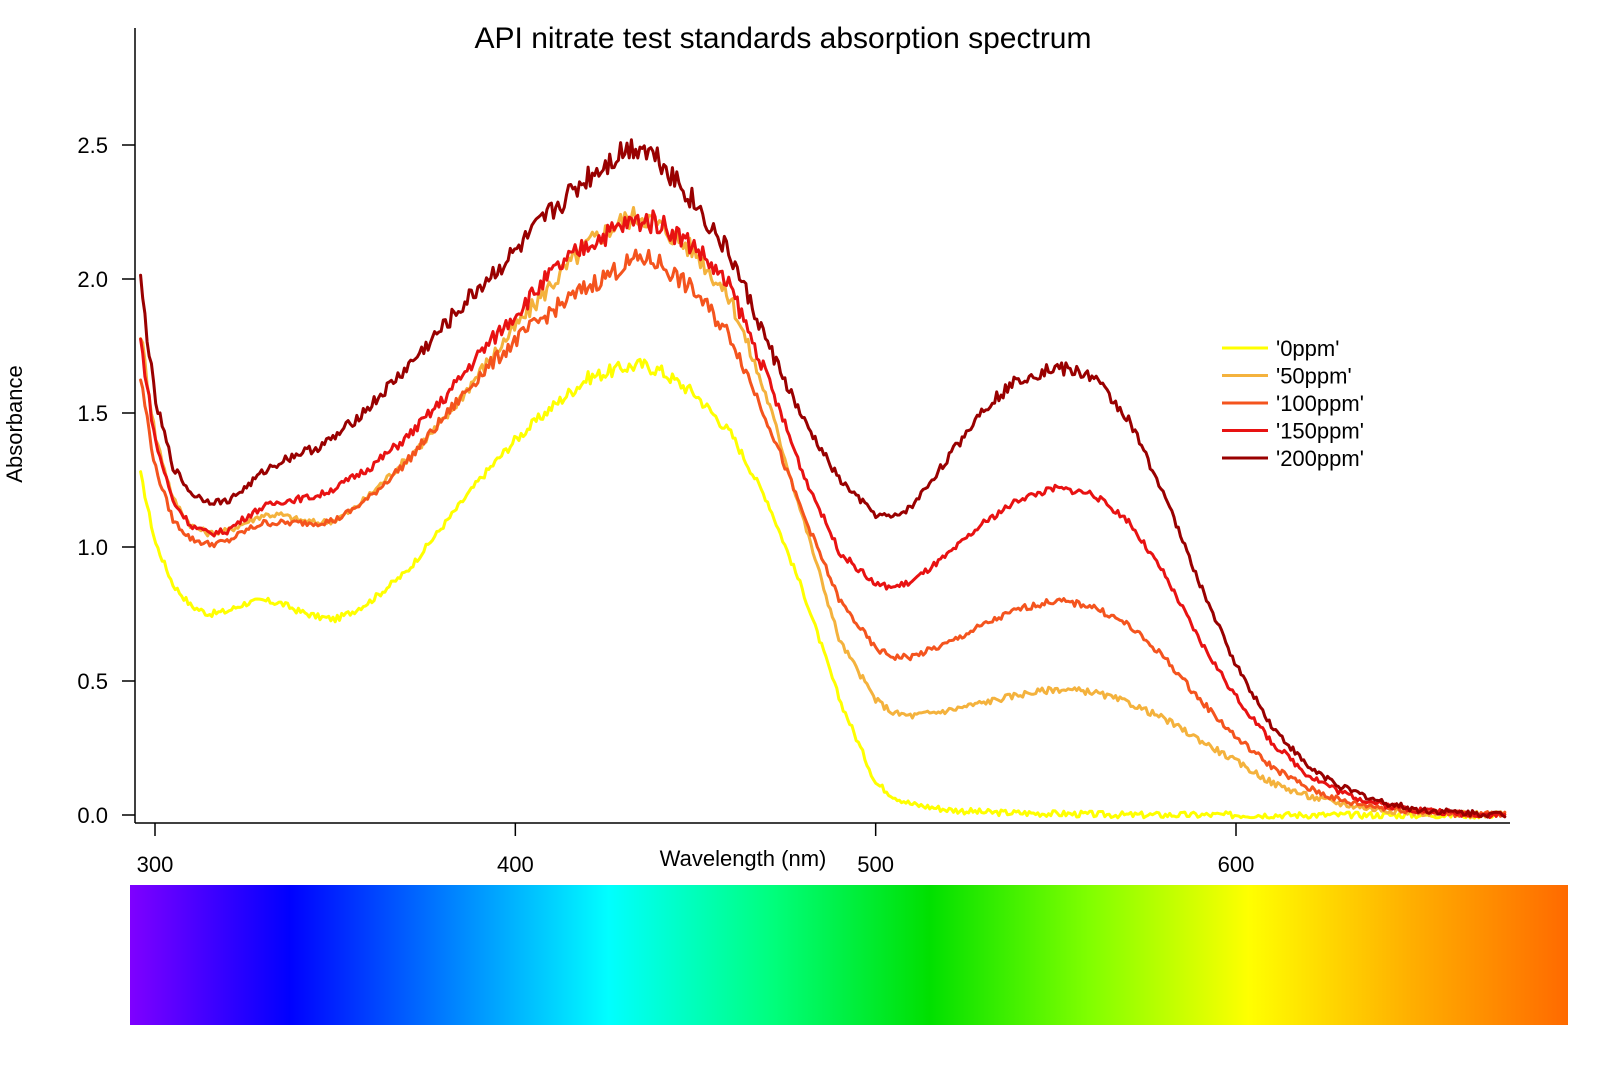 The height and width of the screenshot is (1077, 1600). Describe the element at coordinates (1314, 376) in the screenshot. I see `legend-label: '50ppm'` at that location.